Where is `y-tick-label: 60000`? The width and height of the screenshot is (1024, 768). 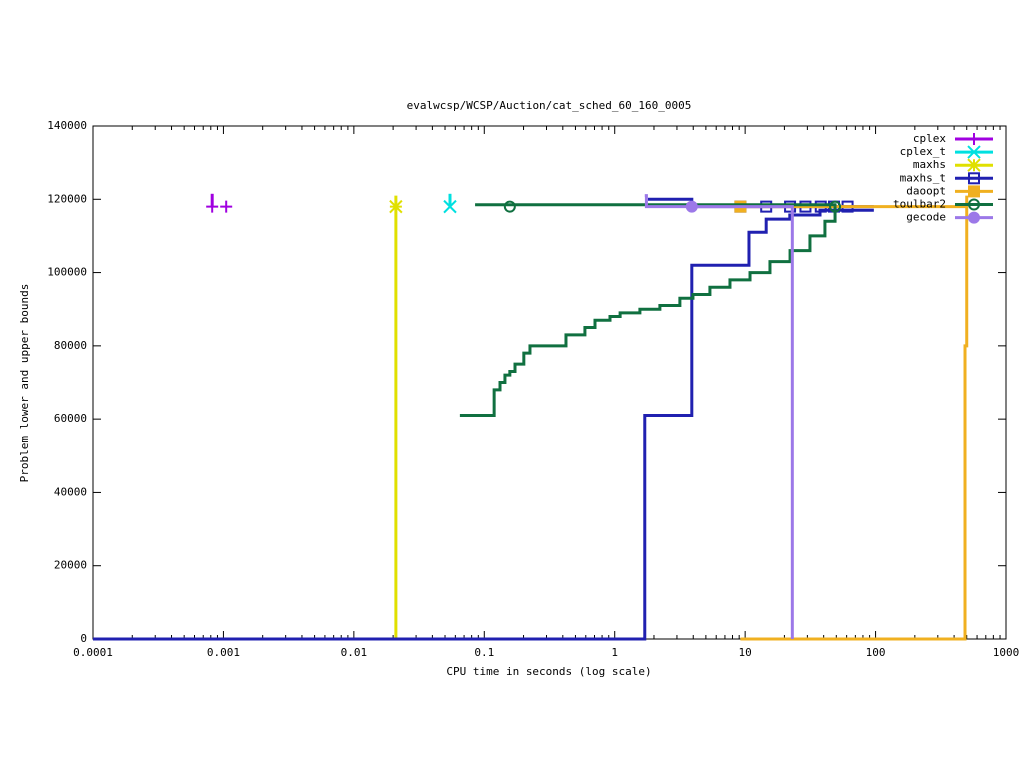
y-tick-label: 60000 is located at coordinates (70, 418).